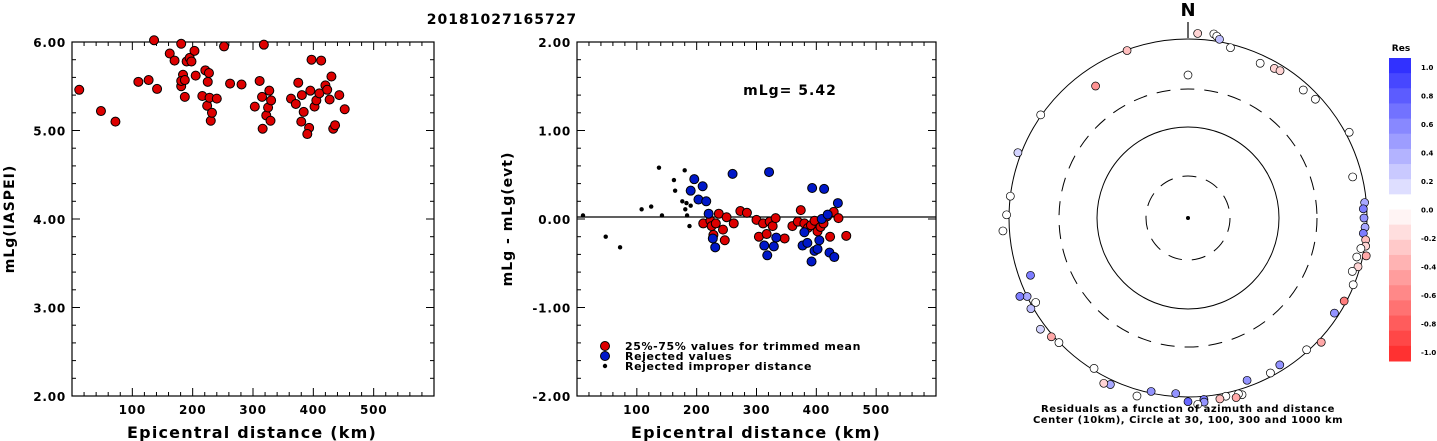 The image size is (1437, 441). Describe the element at coordinates (49, 220) in the screenshot. I see `y-tick-label: 4.00` at that location.